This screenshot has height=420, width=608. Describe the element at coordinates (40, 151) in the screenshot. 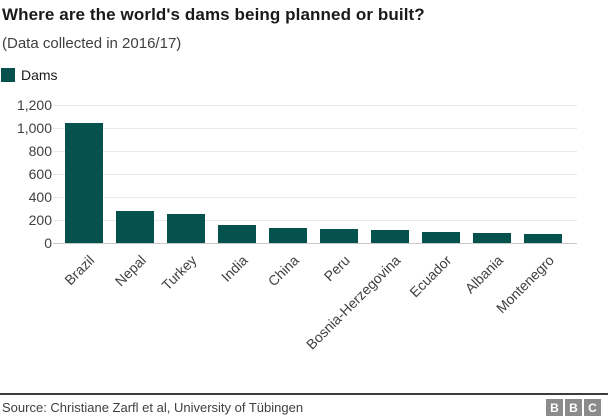

I see `y-tick-label: 800` at that location.